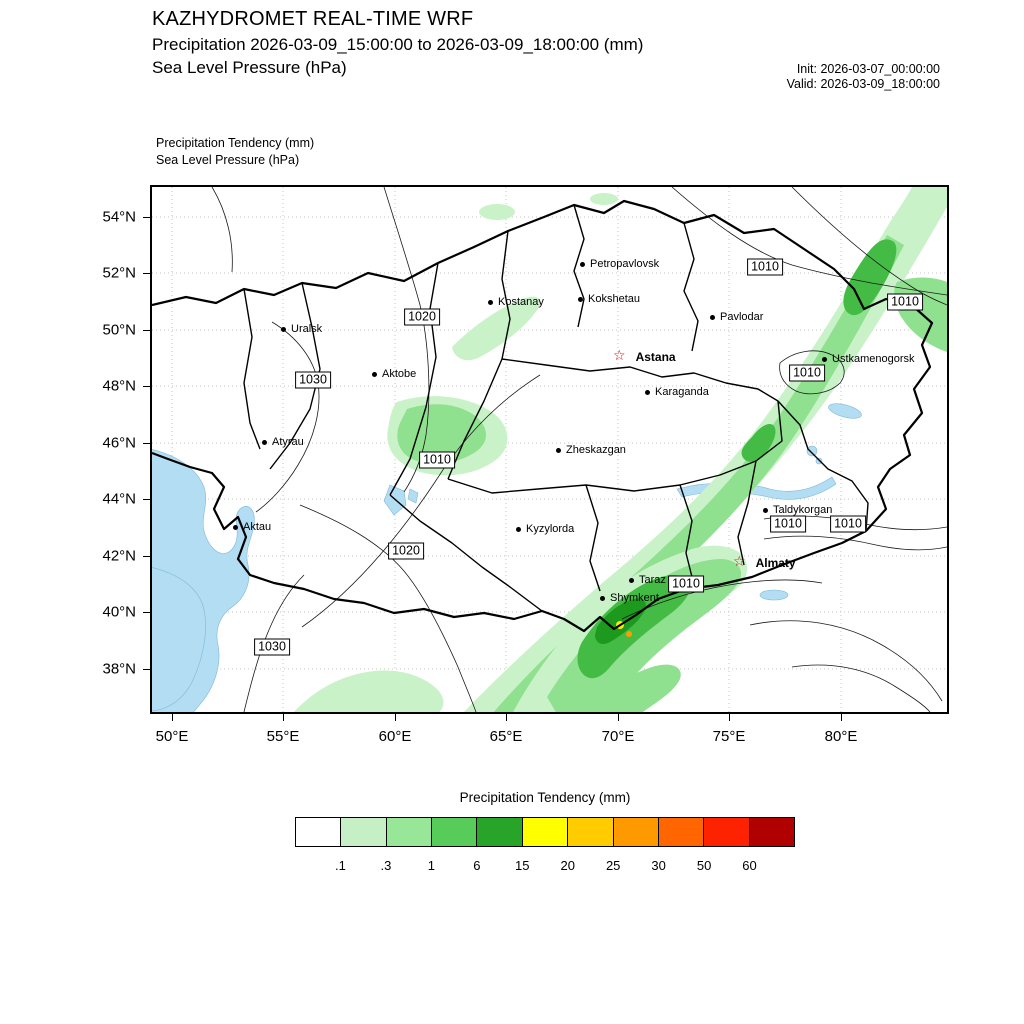 This screenshot has width=1024, height=1024. What do you see at coordinates (749, 865) in the screenshot?
I see `colorbar-tick-label: 60` at bounding box center [749, 865].